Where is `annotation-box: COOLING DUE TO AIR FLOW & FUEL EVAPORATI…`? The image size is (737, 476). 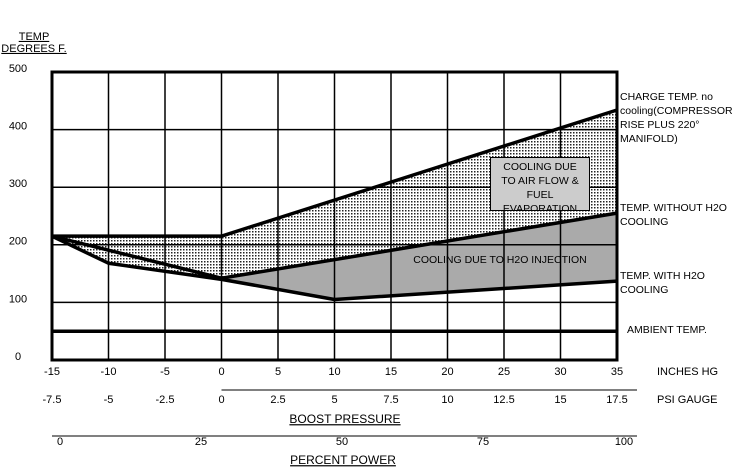
annotation-box: COOLING DUE TO AIR FLOW & FUEL EVAPORATI… is located at coordinates (540, 184).